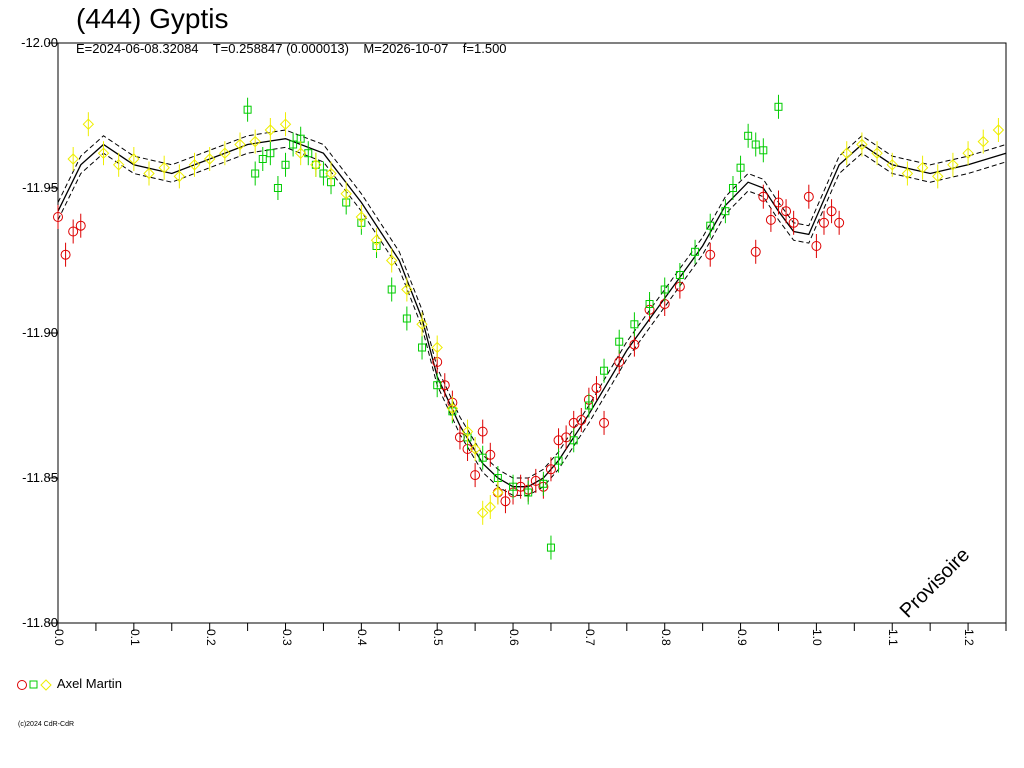 The width and height of the screenshot is (1024, 768). I want to click on x-tick-label: 0.8, so click(665, 637).